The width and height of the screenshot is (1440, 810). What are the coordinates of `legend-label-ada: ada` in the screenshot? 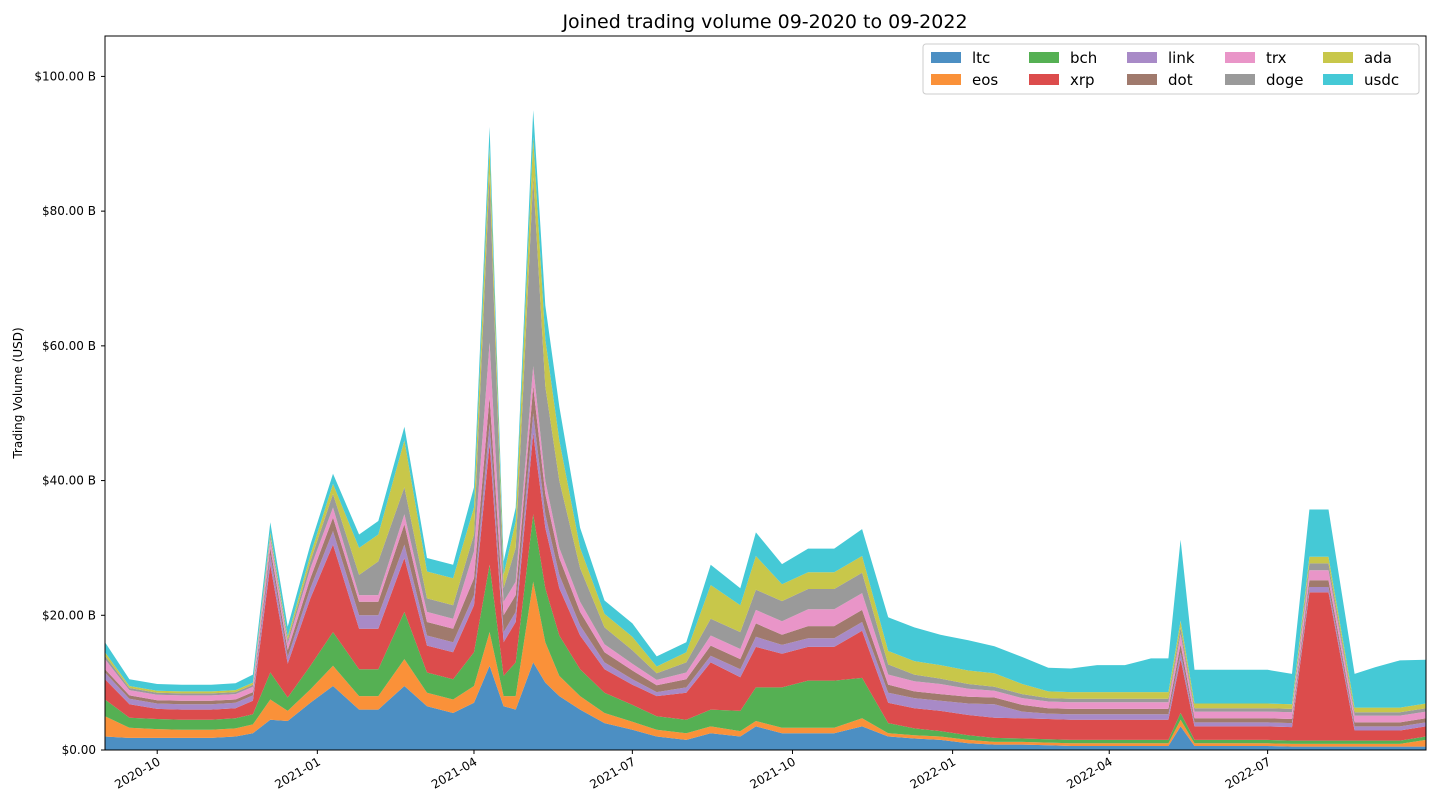 It's located at (1378, 58).